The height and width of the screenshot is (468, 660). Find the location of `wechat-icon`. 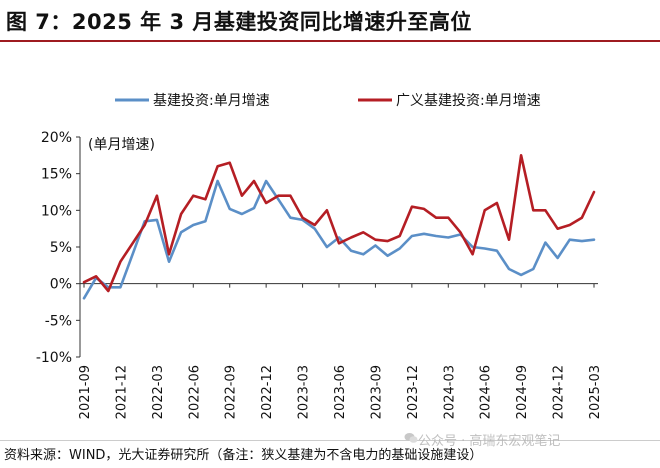

wechat-icon is located at coordinates (411, 438).